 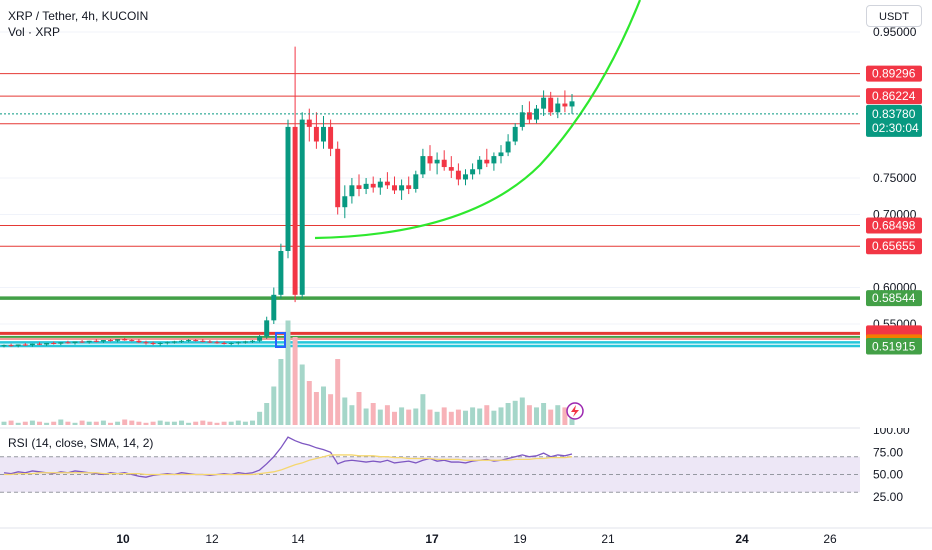 I want to click on rsi-tick: 50.00, so click(x=888, y=475).